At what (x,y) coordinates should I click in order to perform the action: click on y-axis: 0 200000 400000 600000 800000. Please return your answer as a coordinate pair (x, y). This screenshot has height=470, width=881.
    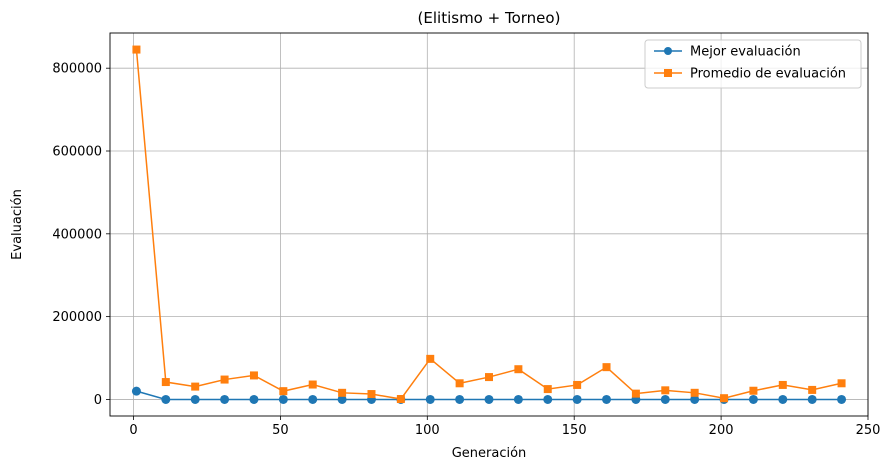
    Looking at the image, I should click on (81, 235).